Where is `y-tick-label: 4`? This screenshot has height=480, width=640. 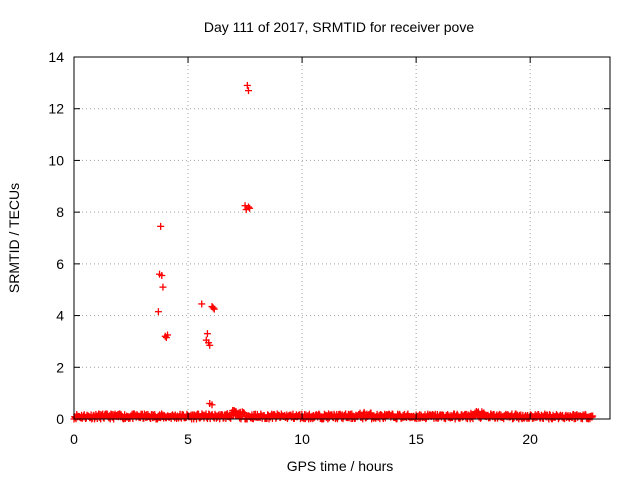 y-tick-label: 4 is located at coordinates (60, 316).